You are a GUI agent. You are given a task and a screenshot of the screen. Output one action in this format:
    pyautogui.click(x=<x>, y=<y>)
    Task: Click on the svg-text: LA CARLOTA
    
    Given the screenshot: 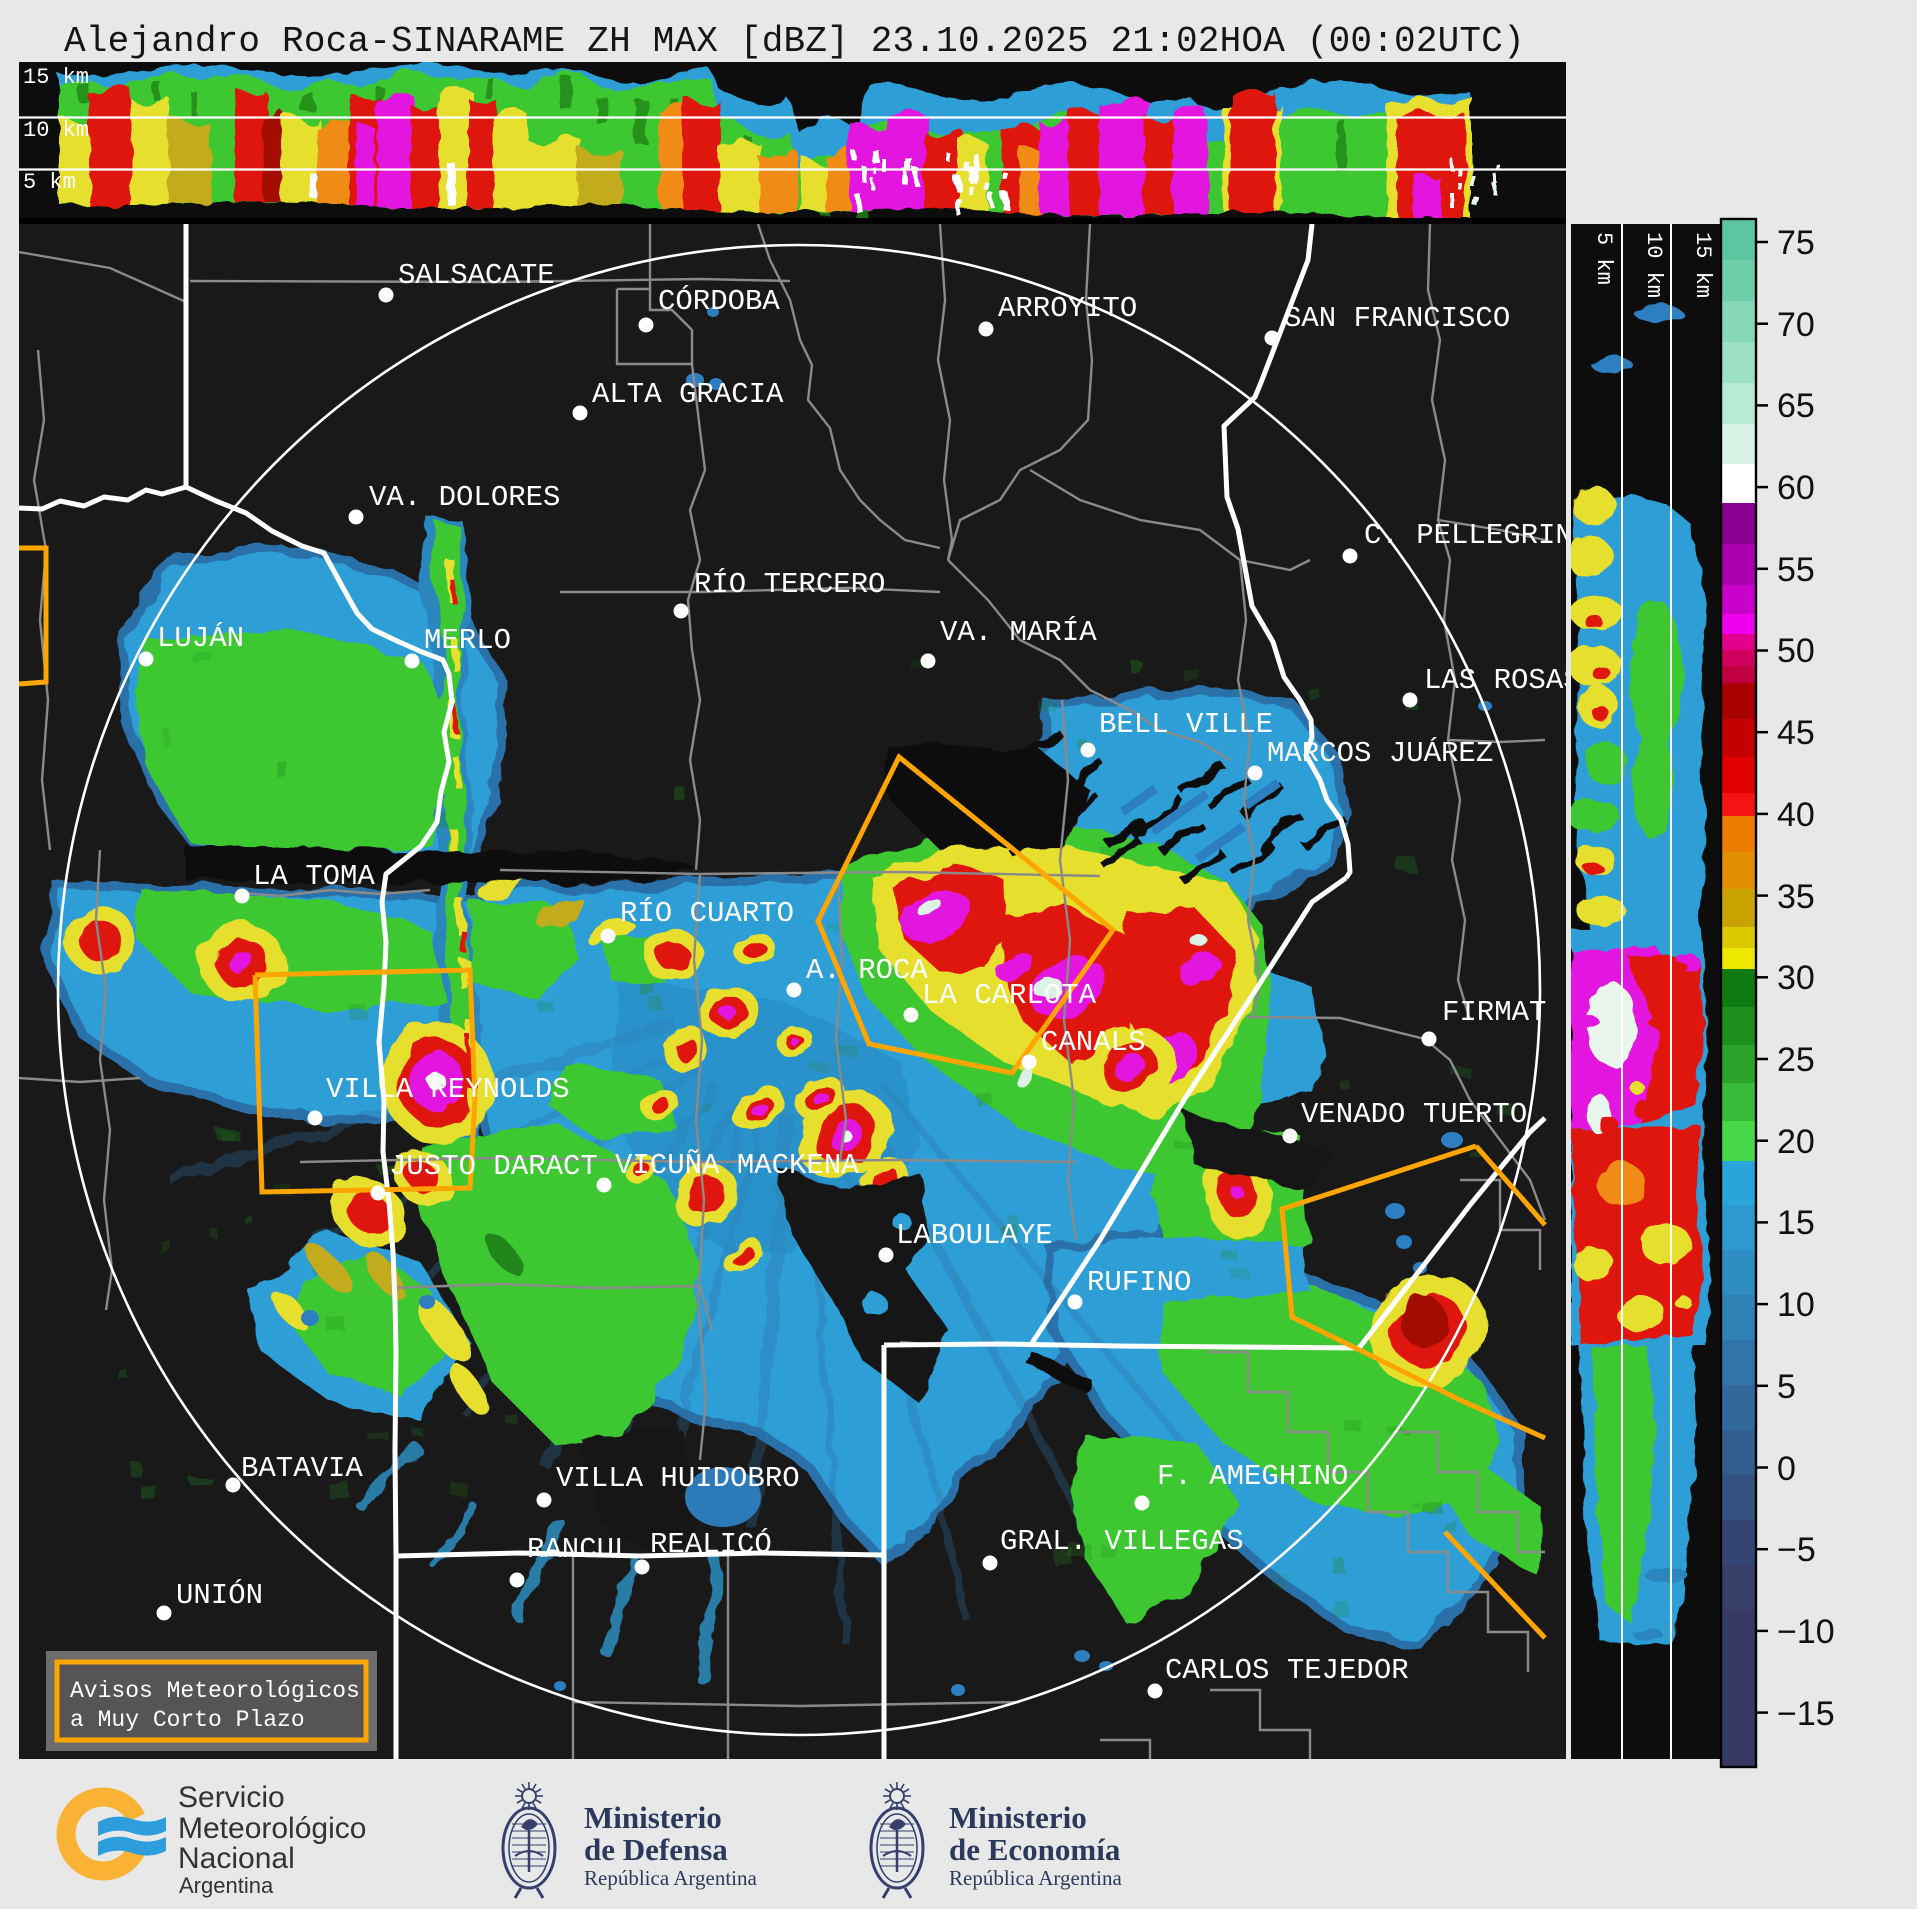 What is the action you would take?
    pyautogui.click(x=1009, y=995)
    